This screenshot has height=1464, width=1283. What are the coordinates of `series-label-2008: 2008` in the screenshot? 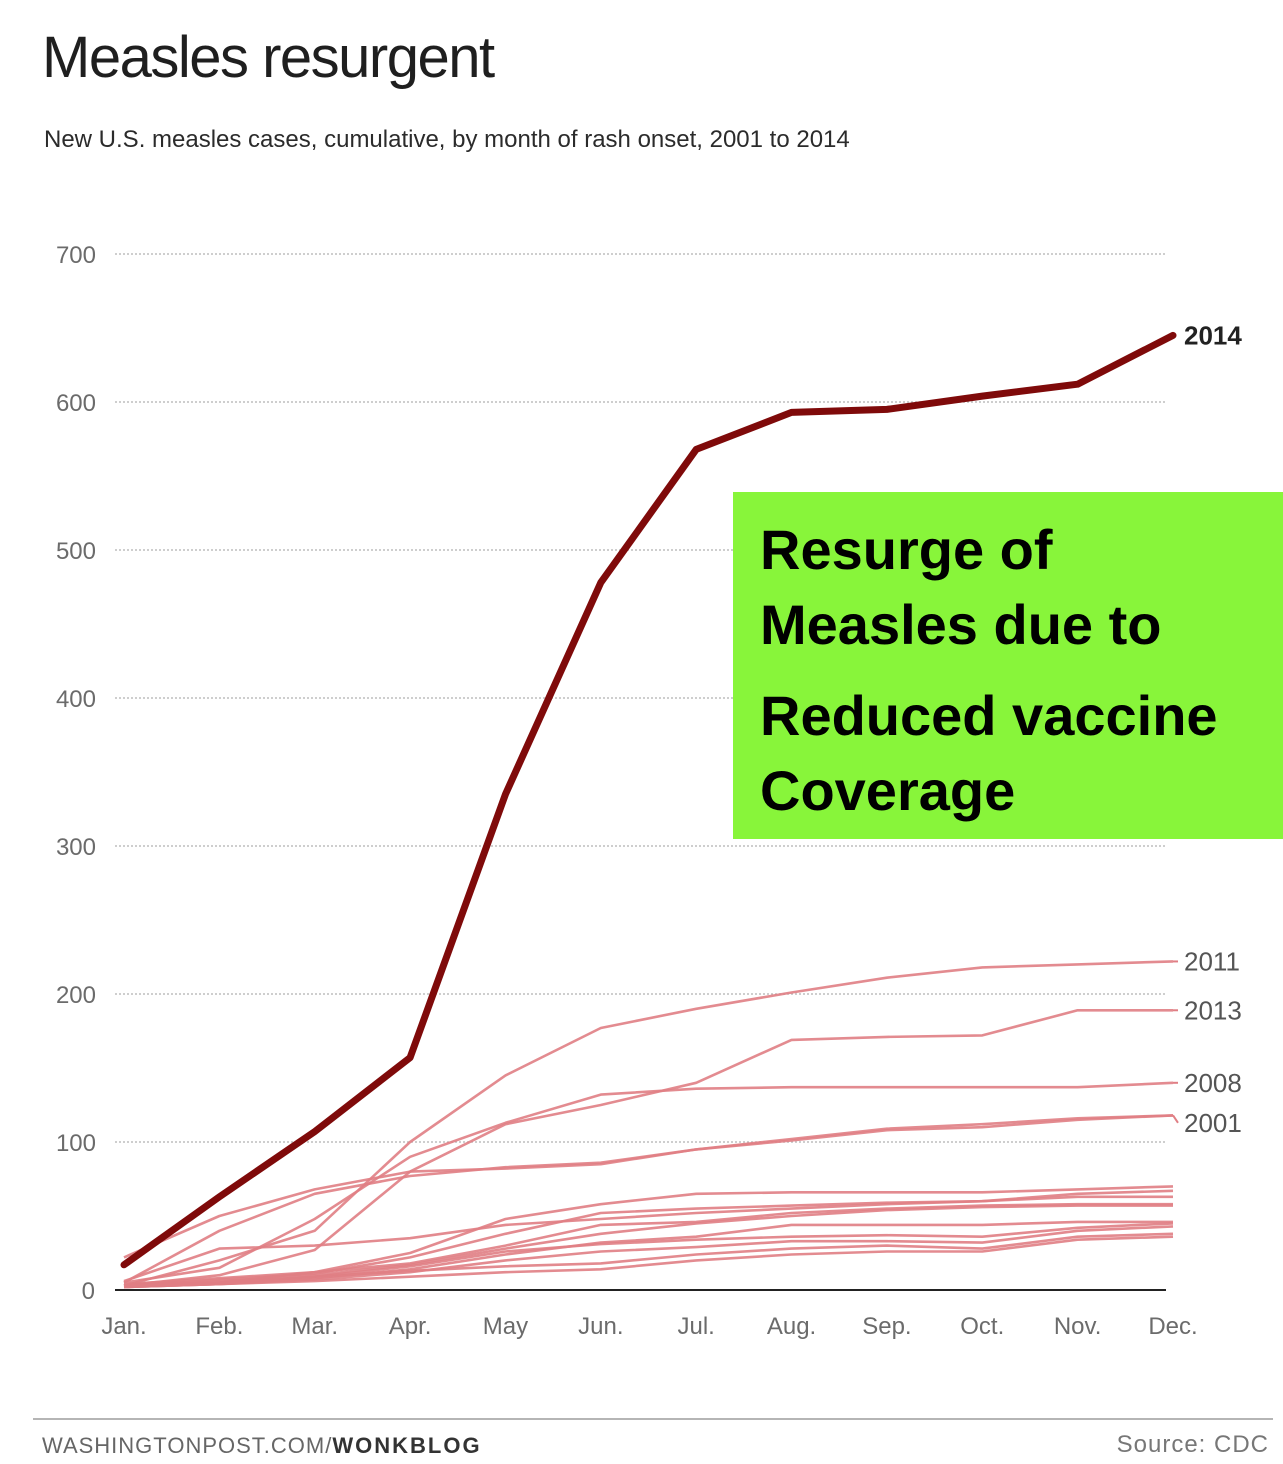 It's located at (1213, 1083).